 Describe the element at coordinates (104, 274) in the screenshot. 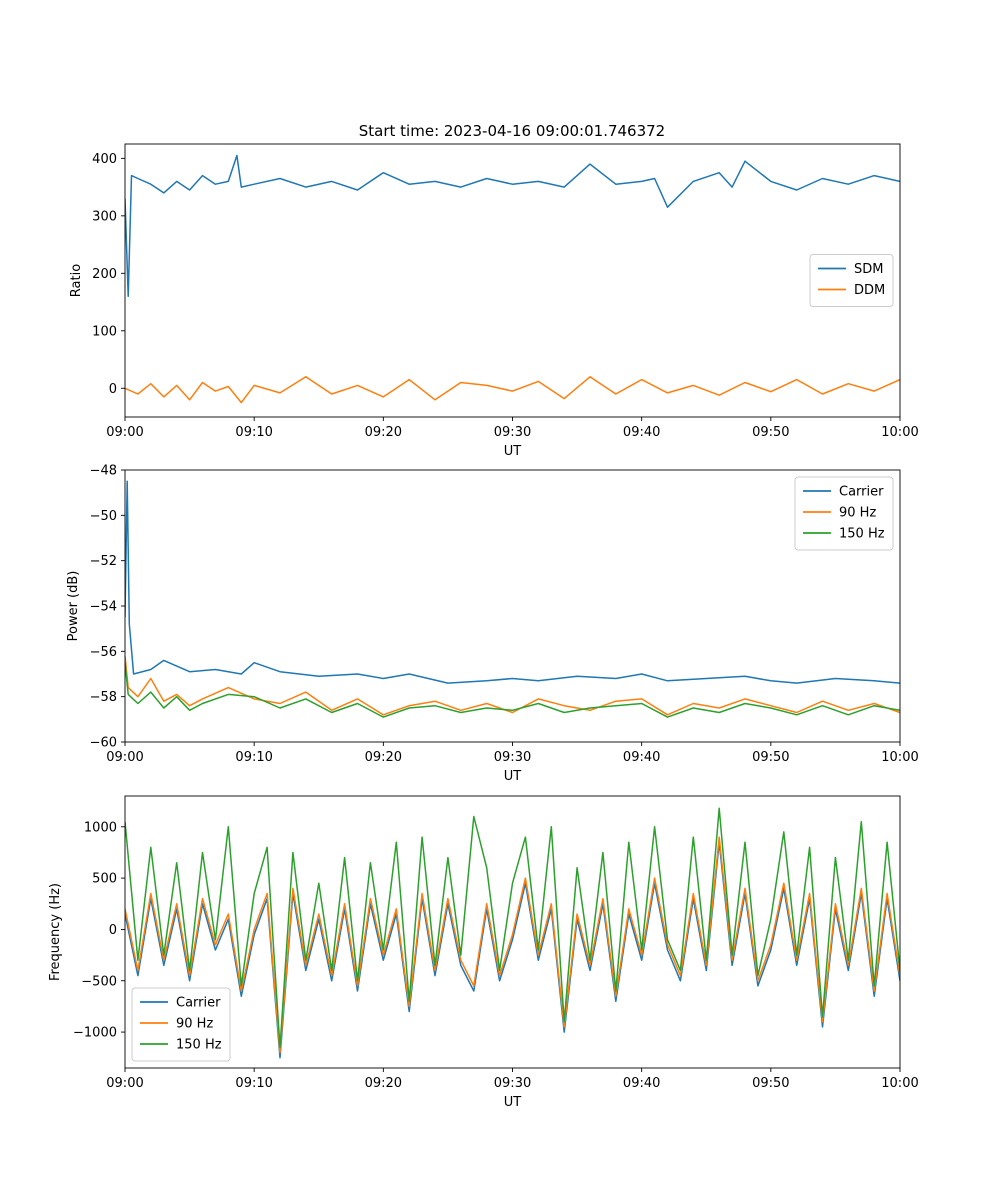

I see `y-tick-label: 200` at that location.